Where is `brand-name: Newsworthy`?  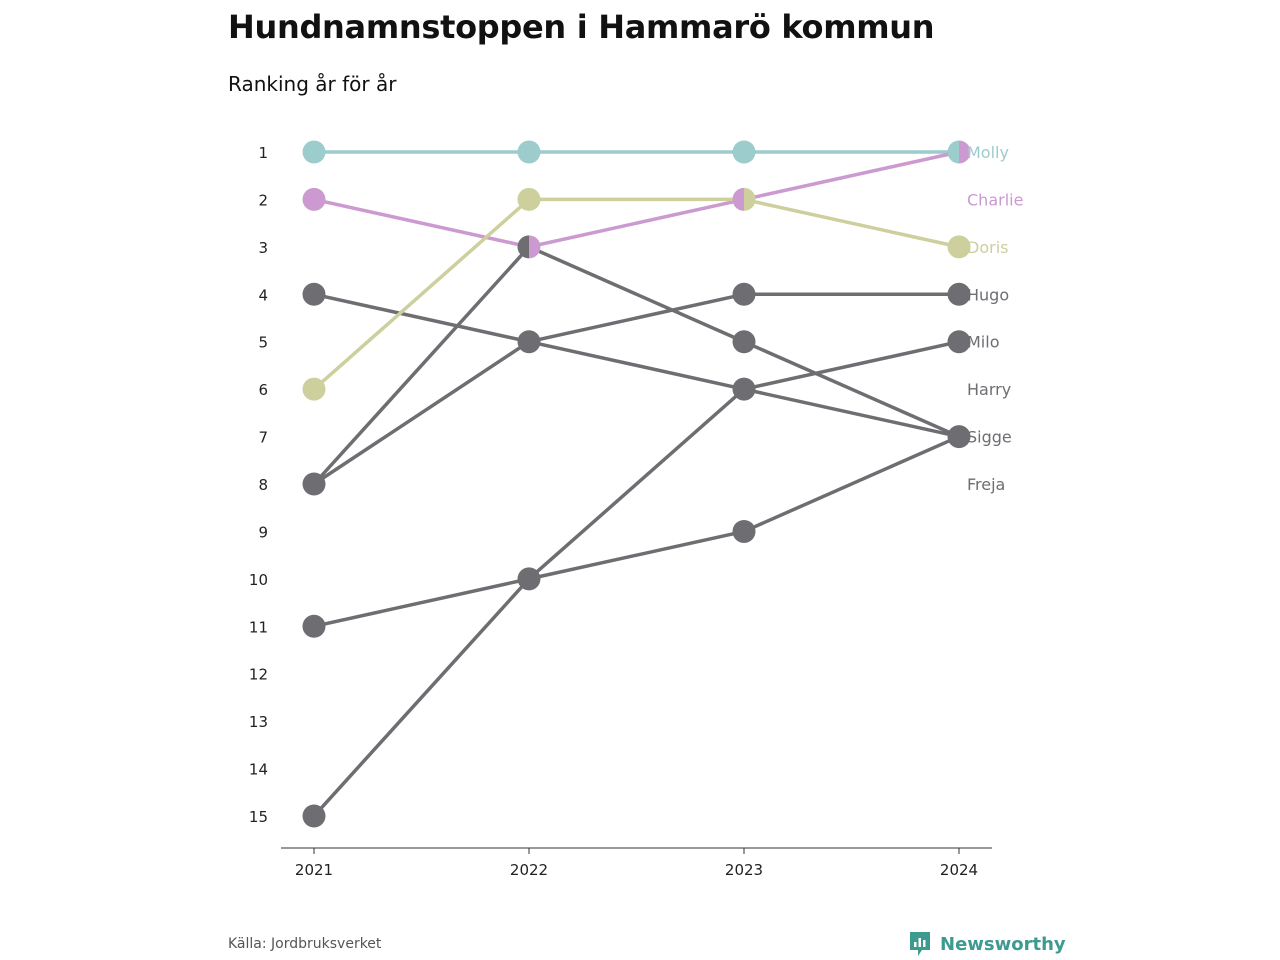 brand-name: Newsworthy is located at coordinates (1003, 944).